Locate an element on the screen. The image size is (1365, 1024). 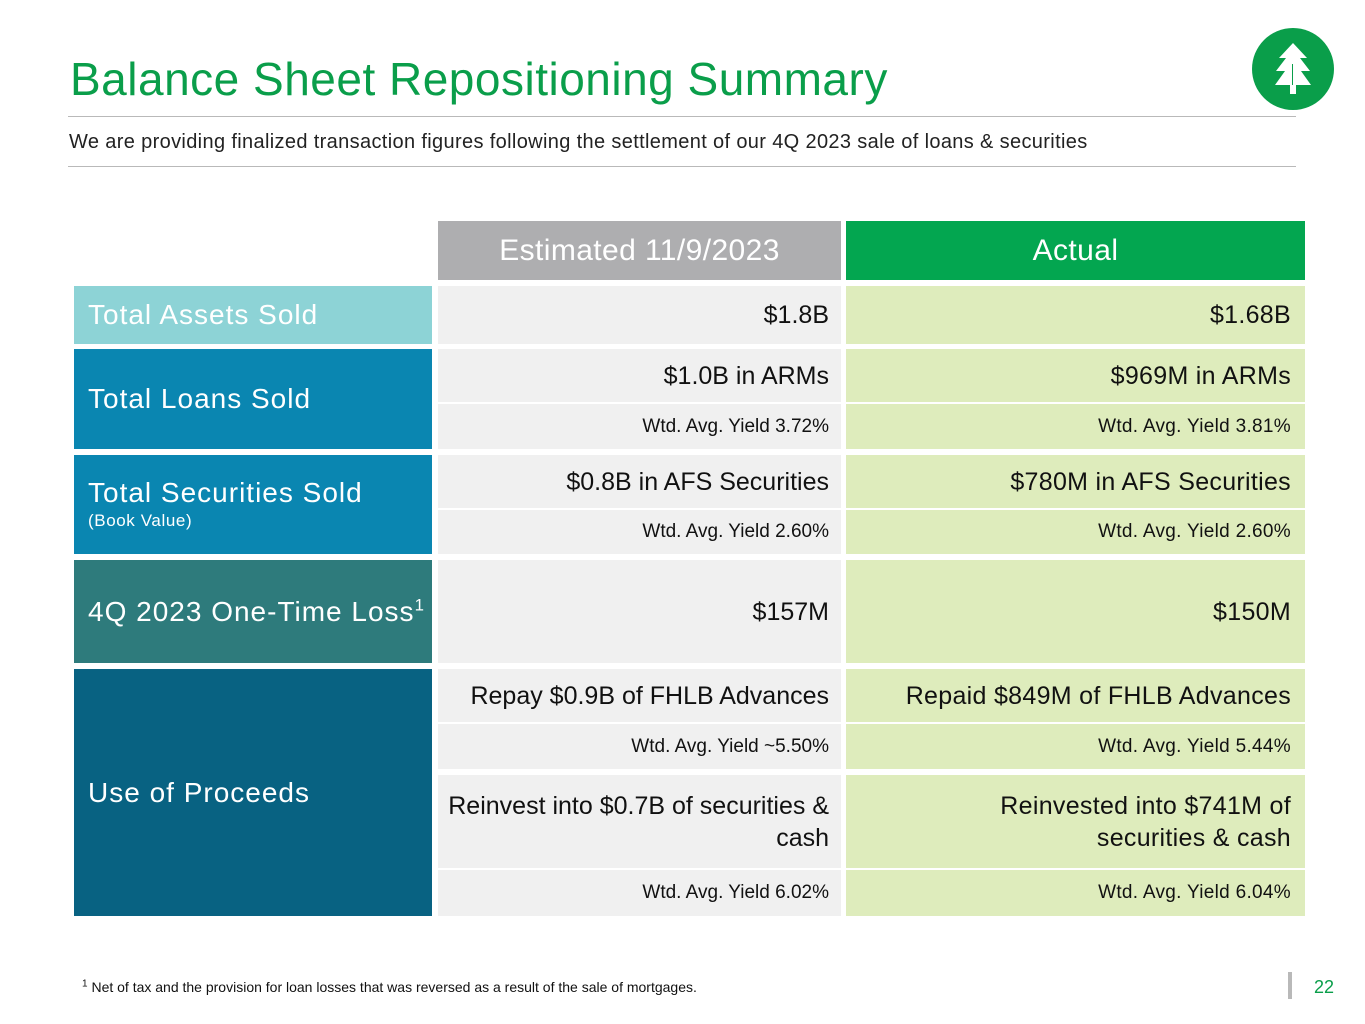
loss-label: 4Q 2023 One-Time Loss is located at coordinates (251, 611).